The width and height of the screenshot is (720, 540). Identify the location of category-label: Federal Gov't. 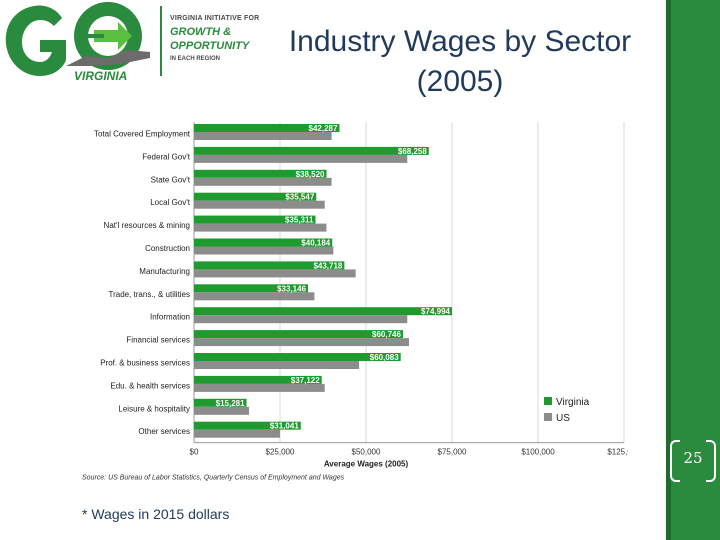
(166, 156).